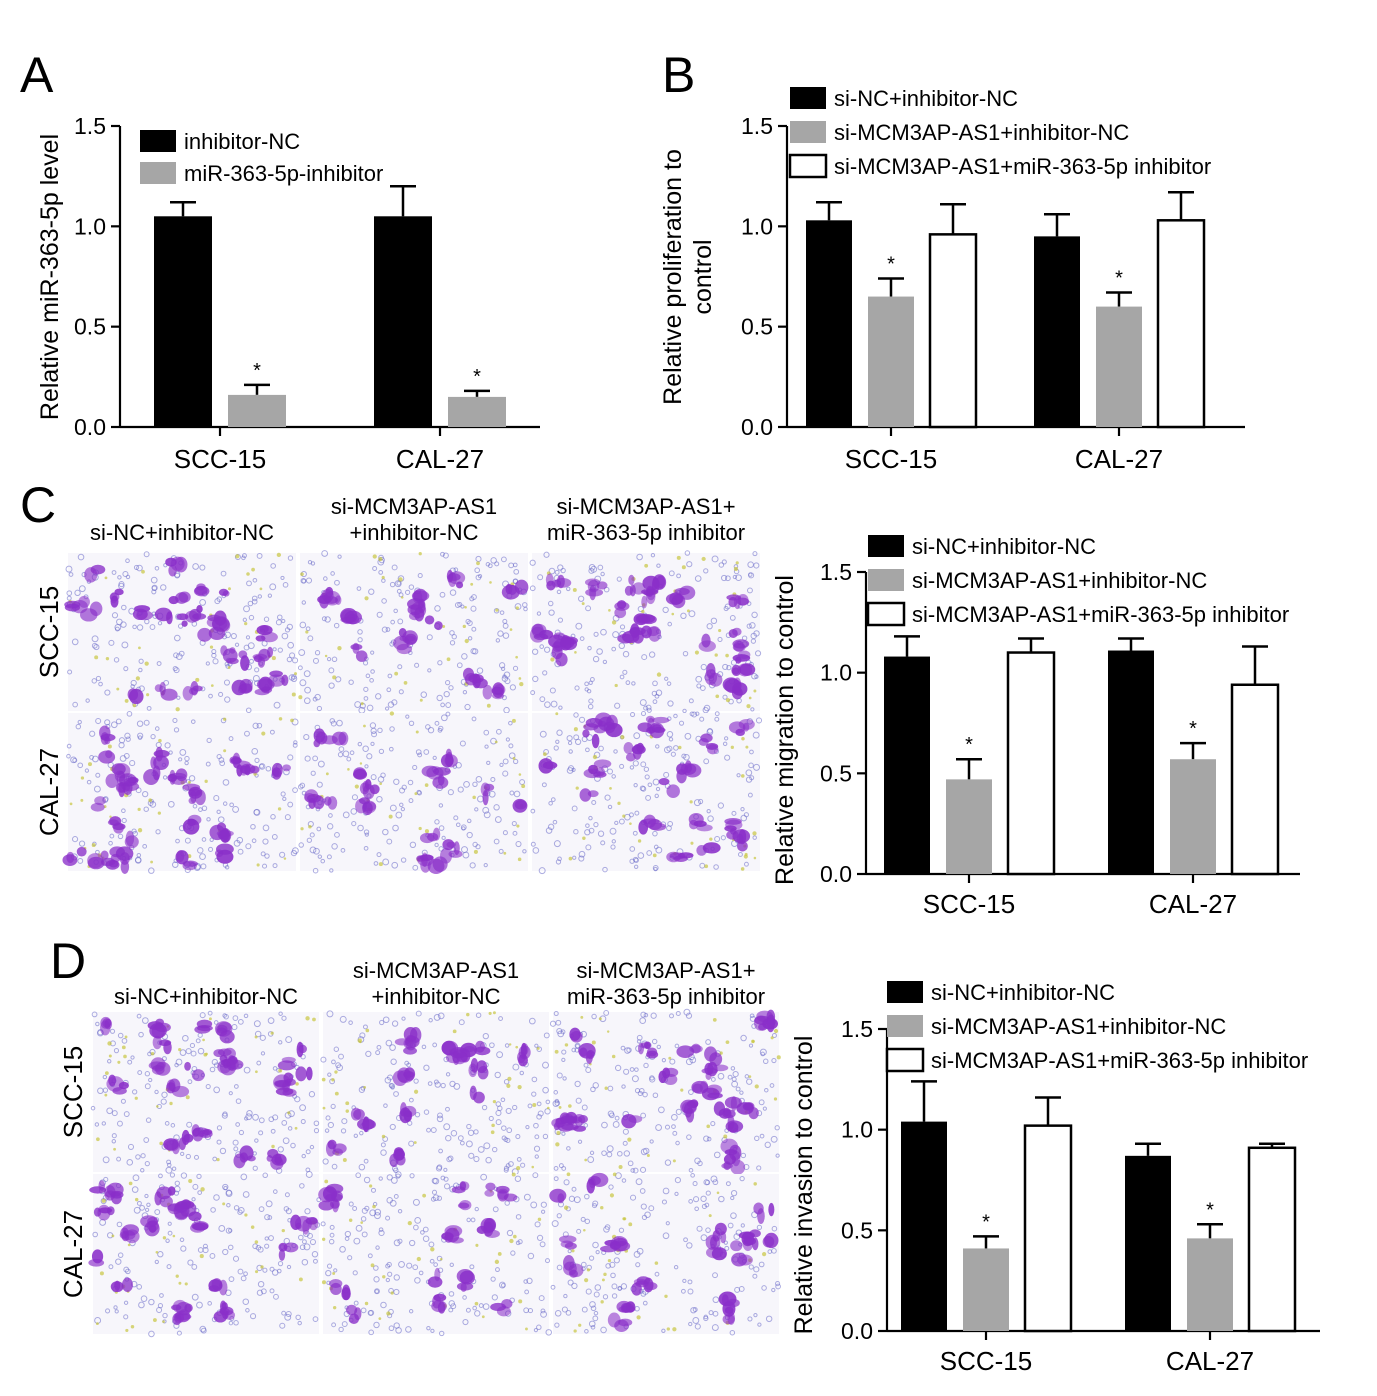 The height and width of the screenshot is (1396, 1377). Describe the element at coordinates (981, 132) in the screenshot. I see `legend-label-b: si-MCM3AP-AS1+inhibitor-NC` at that location.